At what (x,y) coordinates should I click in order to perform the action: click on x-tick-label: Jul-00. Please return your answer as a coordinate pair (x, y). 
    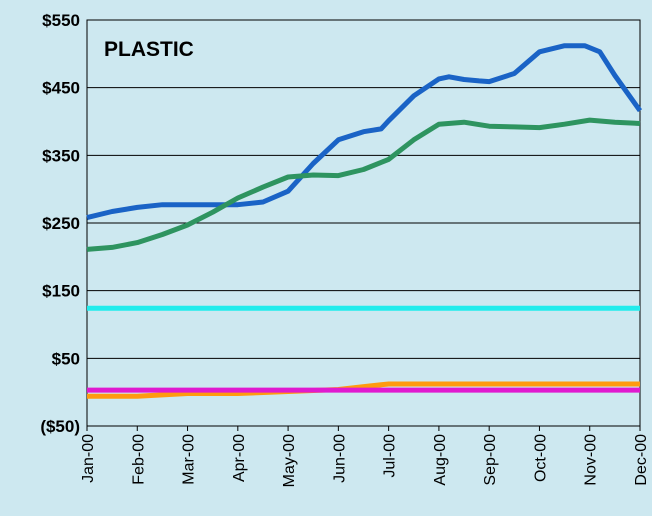
    Looking at the image, I should click on (390, 456).